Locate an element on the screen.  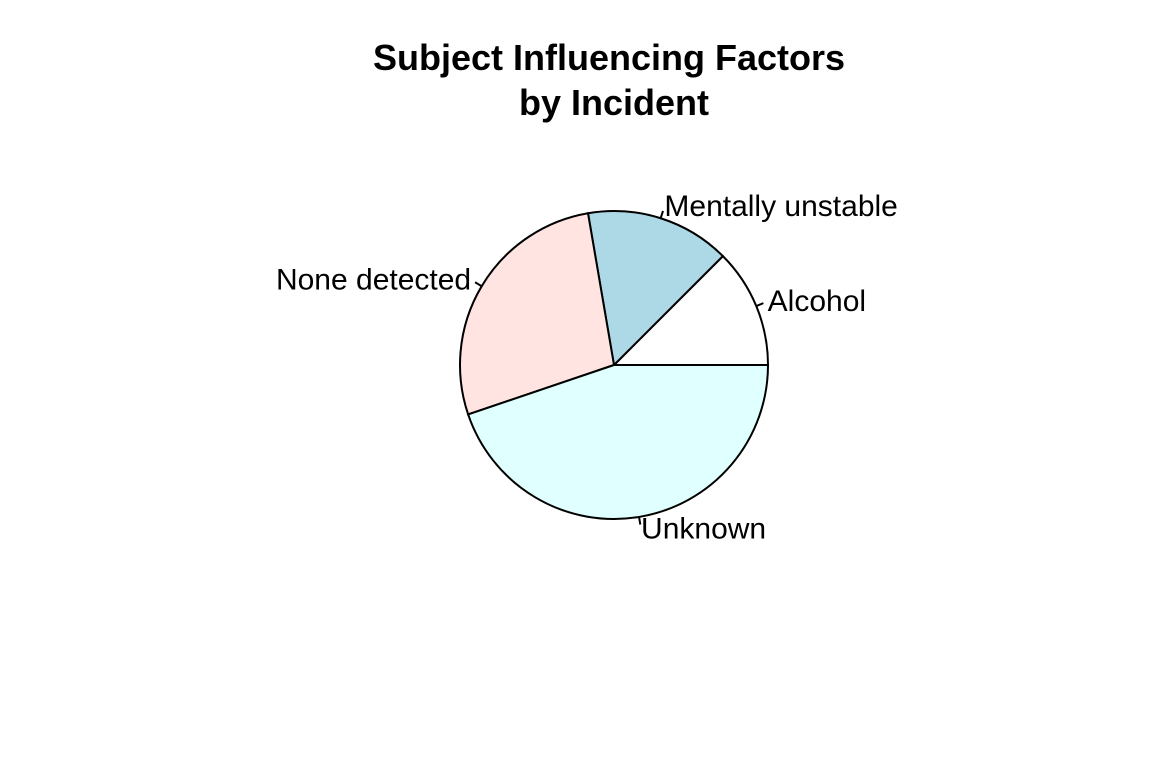
pie-leader-alcohol is located at coordinates (759, 304).